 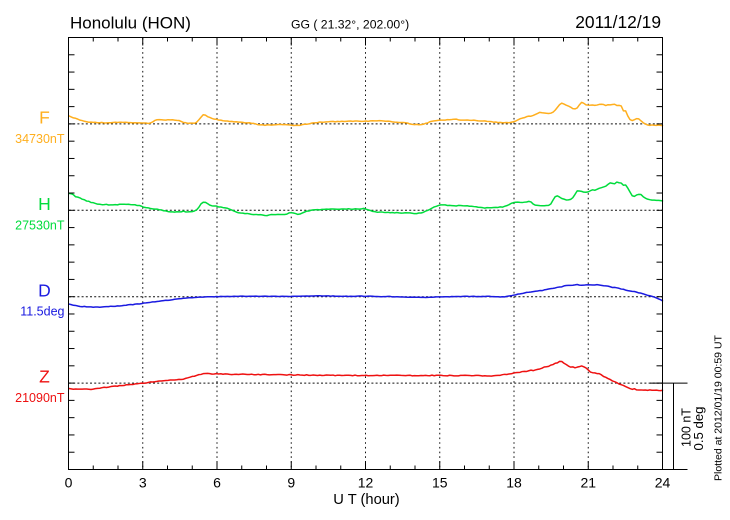 I want to click on svg-text: U T (hour), so click(x=366, y=500).